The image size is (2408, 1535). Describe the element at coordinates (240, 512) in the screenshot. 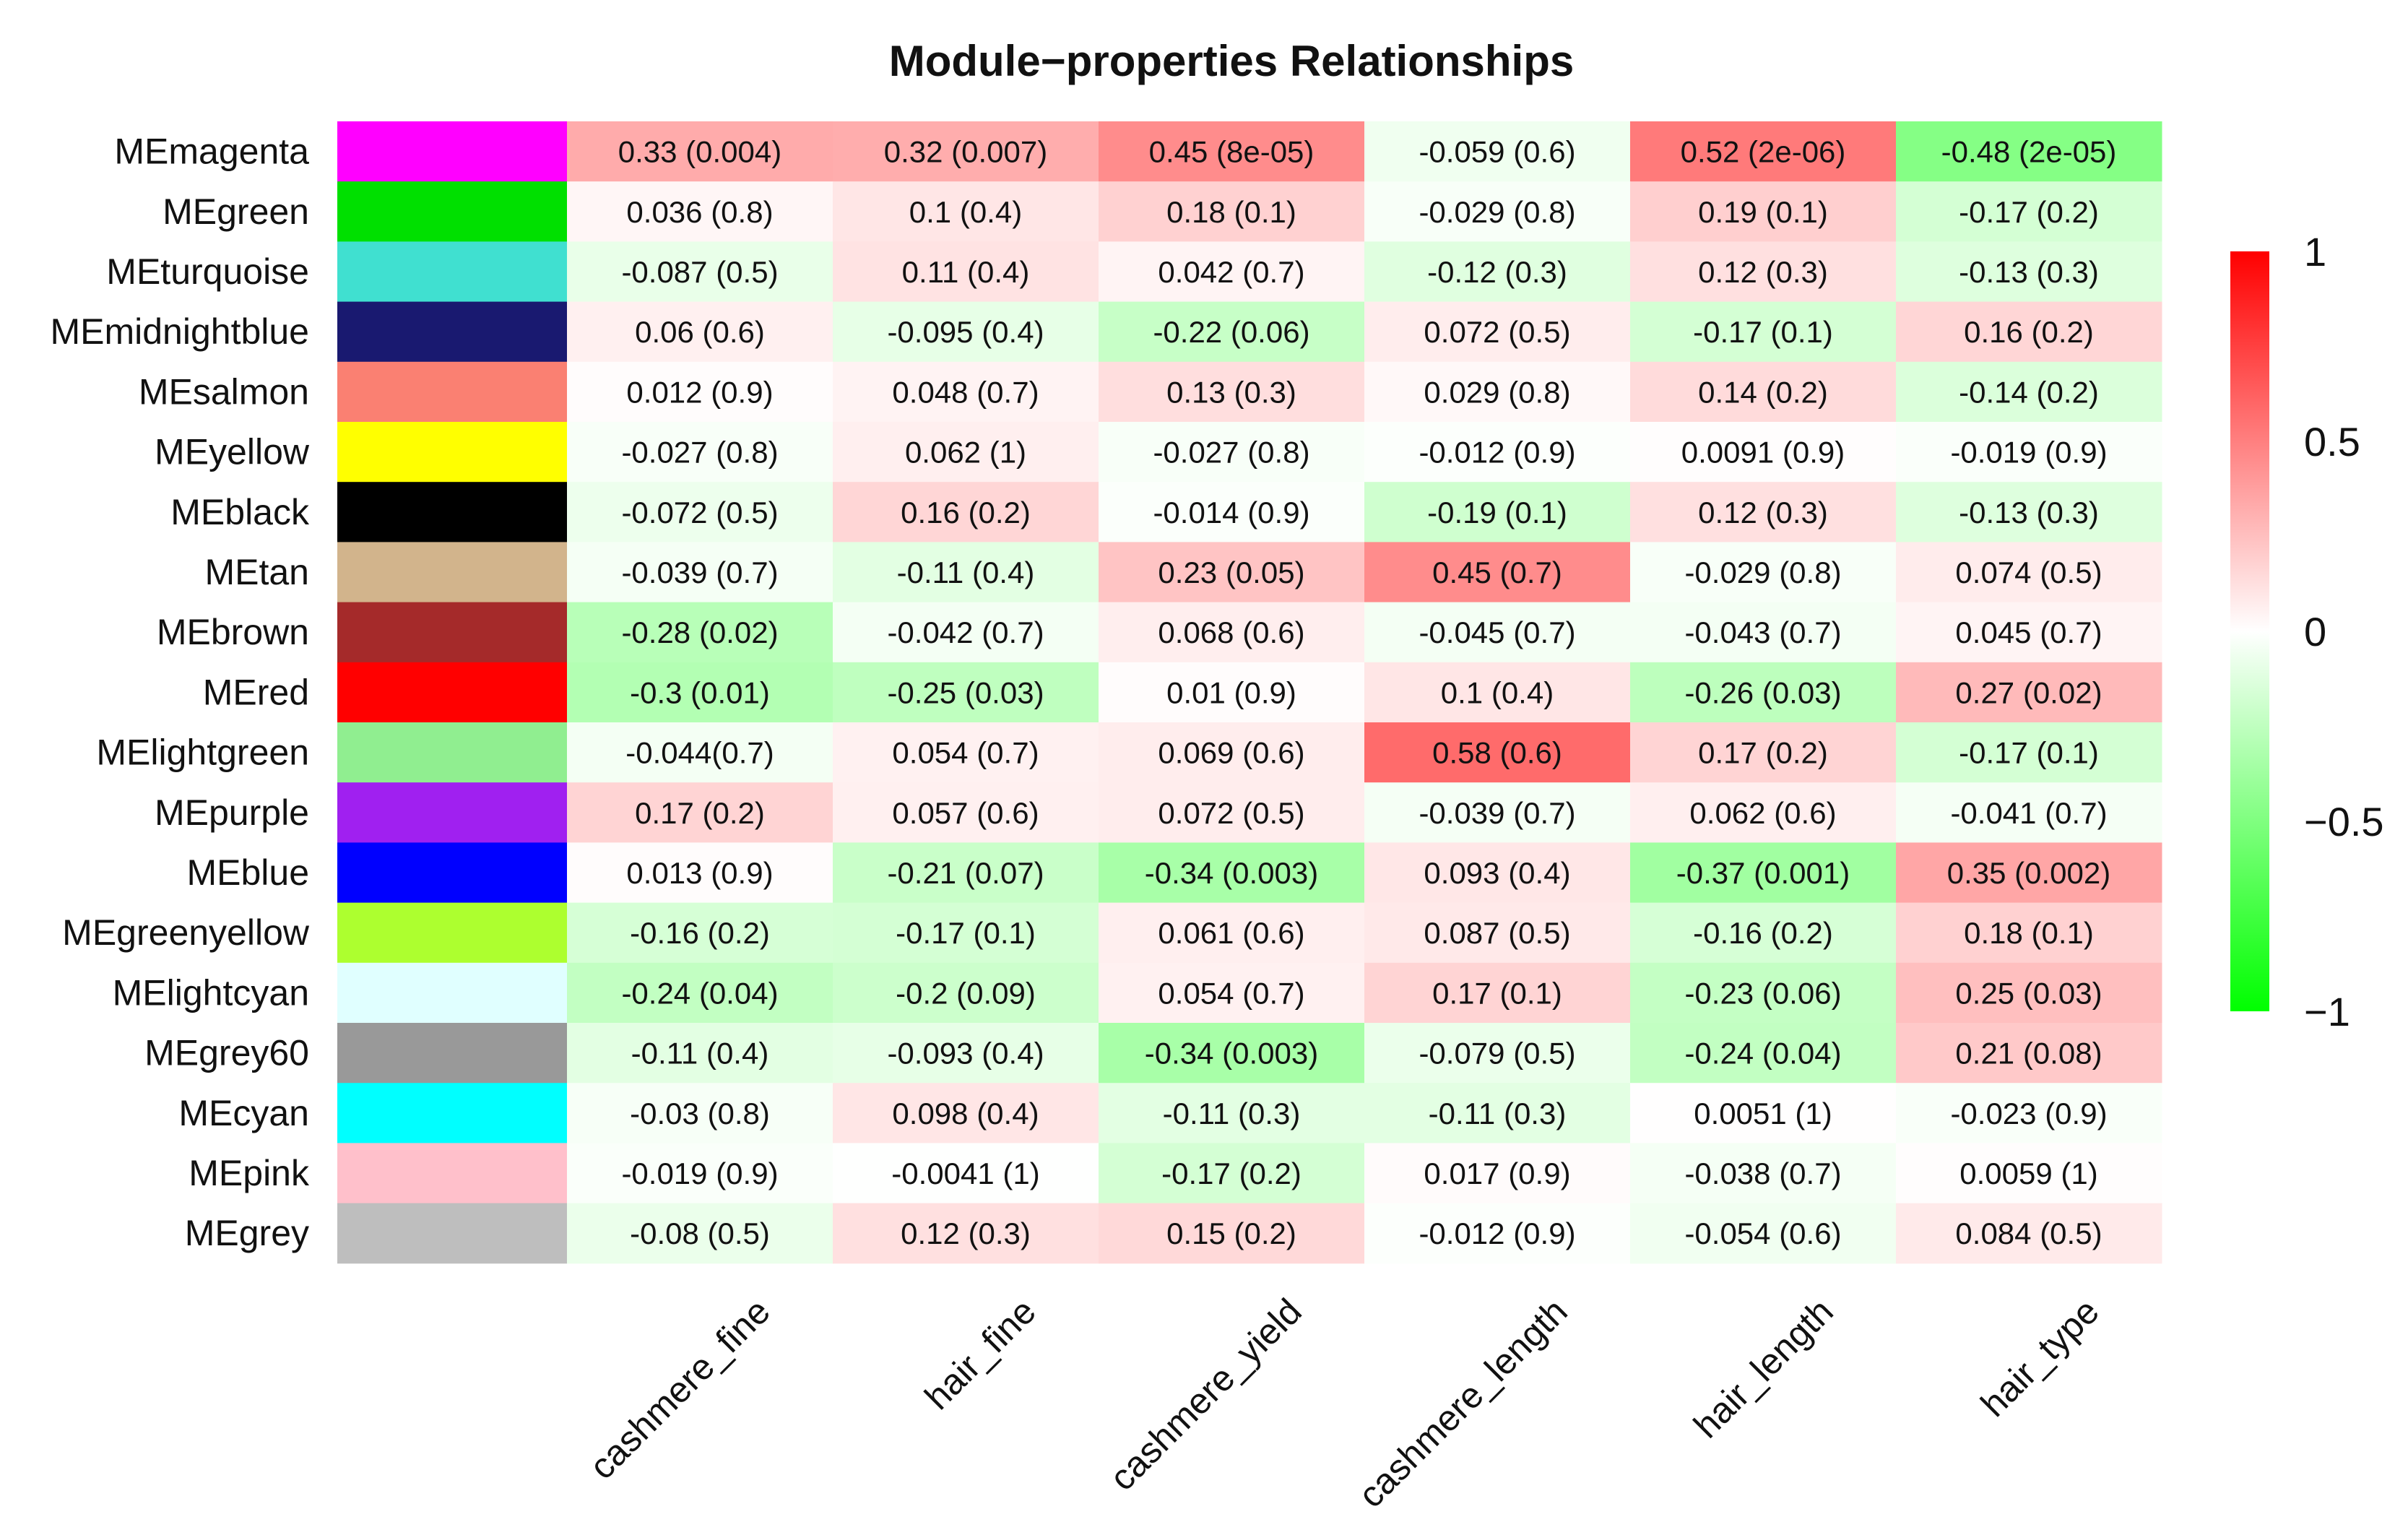

I see `row-label: MEblack` at that location.